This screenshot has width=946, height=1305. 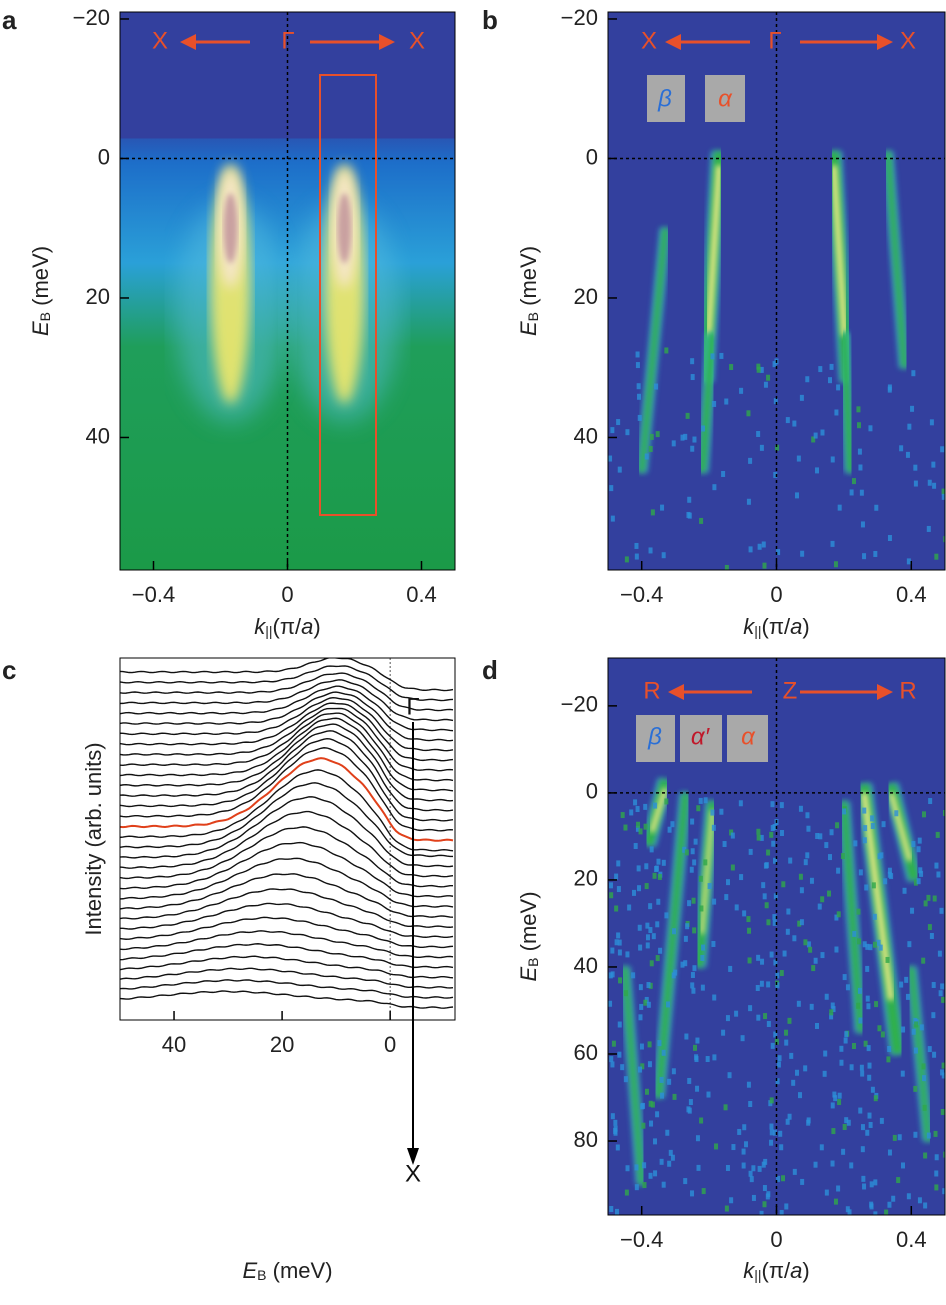 What do you see at coordinates (586, 965) in the screenshot?
I see `y-tick-label: 40` at bounding box center [586, 965].